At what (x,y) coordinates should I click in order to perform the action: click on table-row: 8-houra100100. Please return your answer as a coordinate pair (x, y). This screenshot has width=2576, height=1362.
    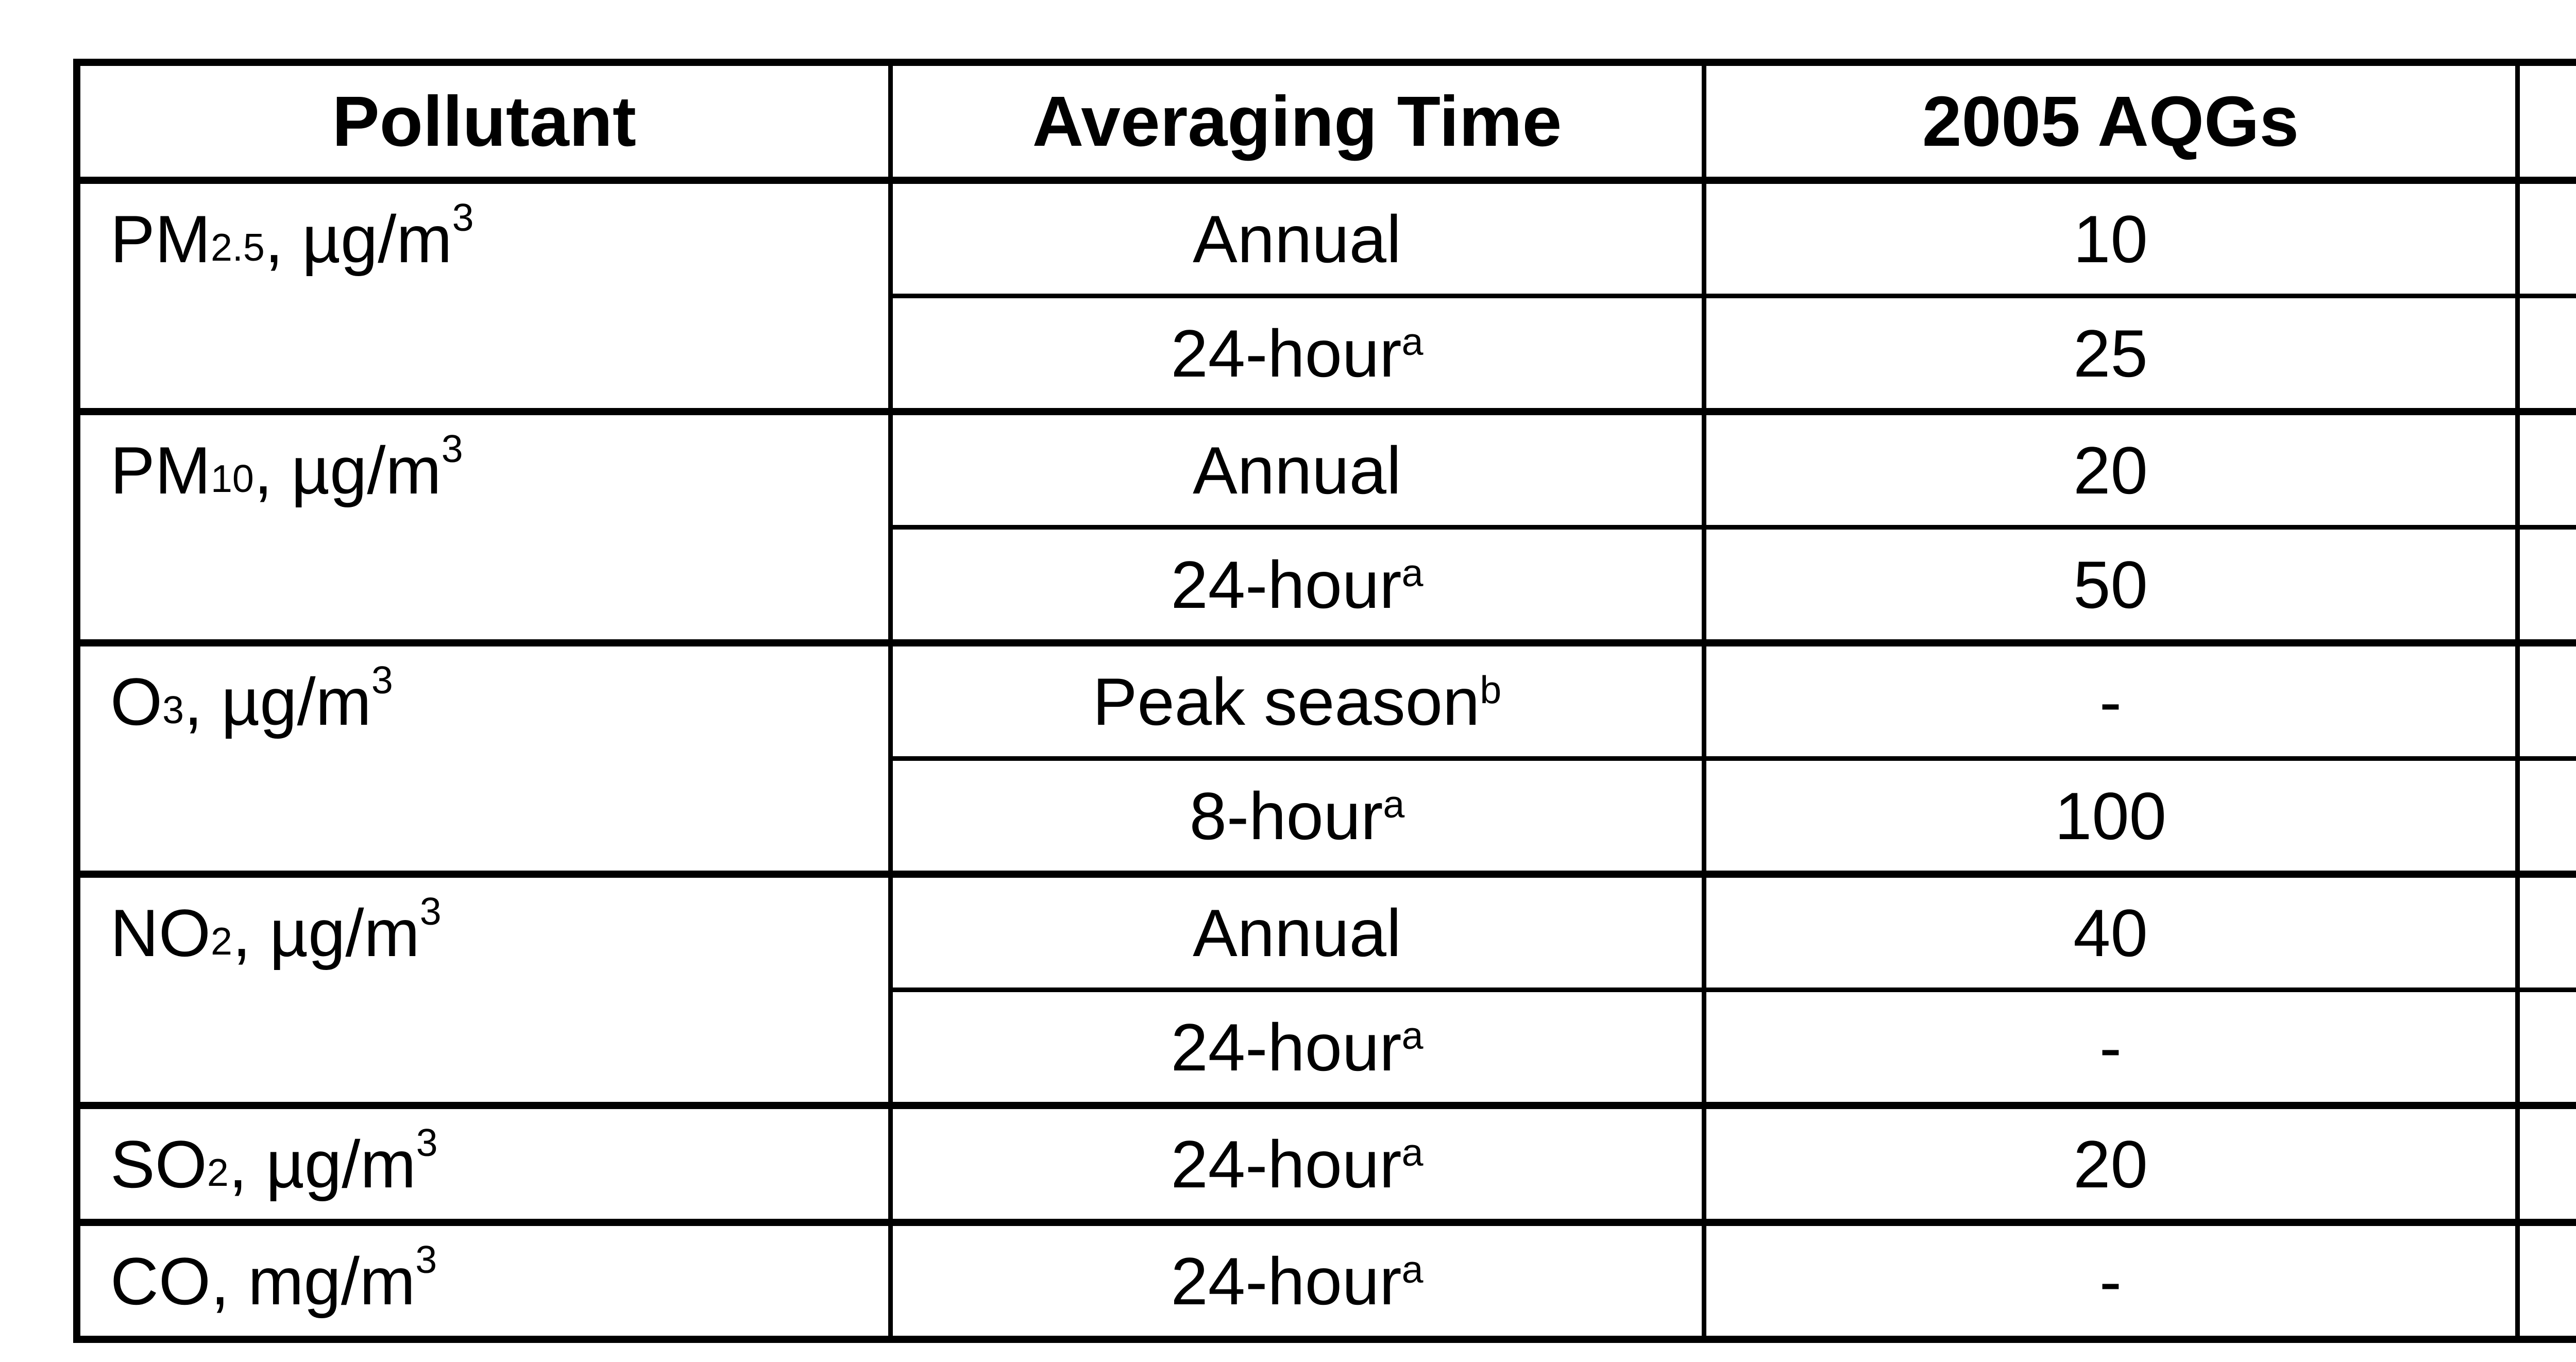
    Looking at the image, I should click on (1326, 817).